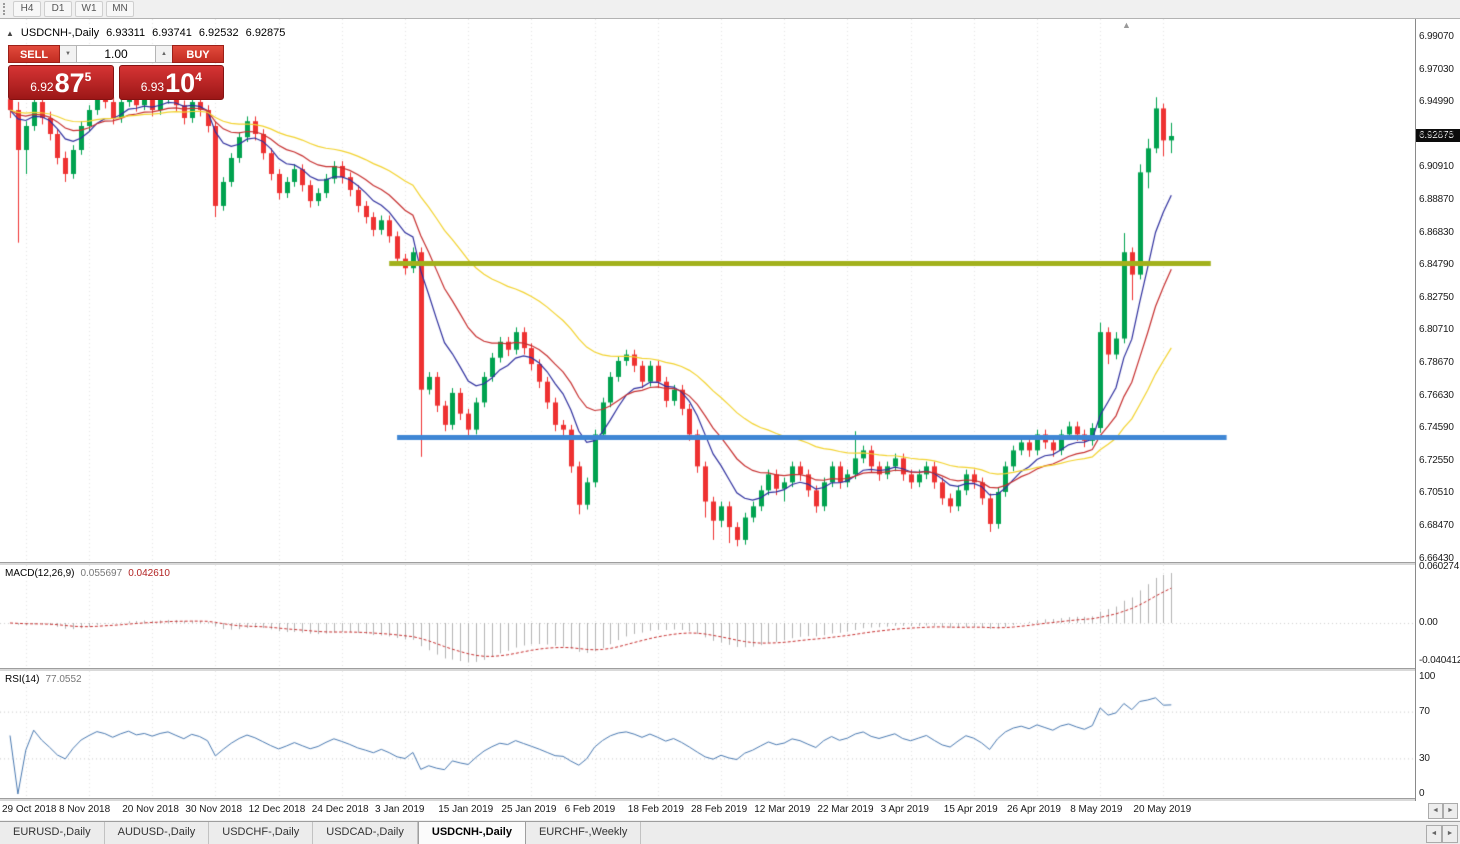 The height and width of the screenshot is (844, 1460). What do you see at coordinates (340, 809) in the screenshot?
I see `date-scale-tick: 24 Dec 2018` at bounding box center [340, 809].